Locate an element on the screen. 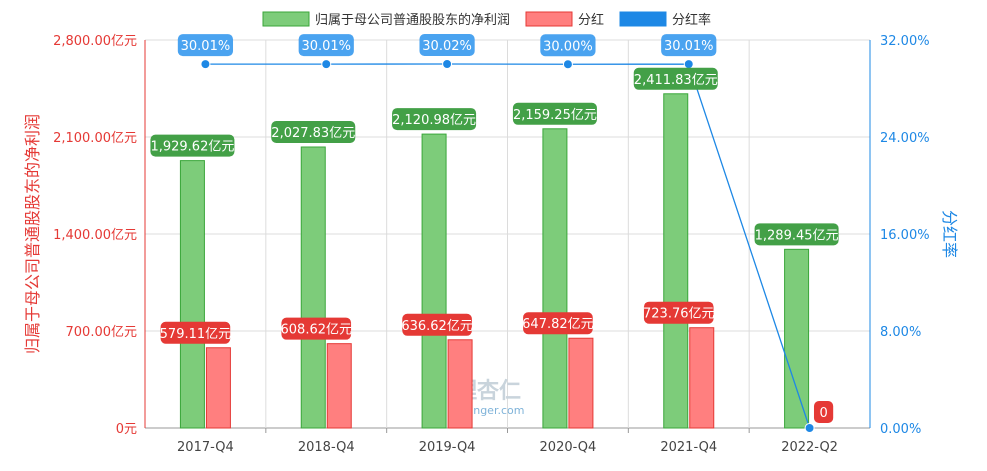 The height and width of the screenshot is (471, 987). label-dividend: 636.62亿元 is located at coordinates (437, 324).